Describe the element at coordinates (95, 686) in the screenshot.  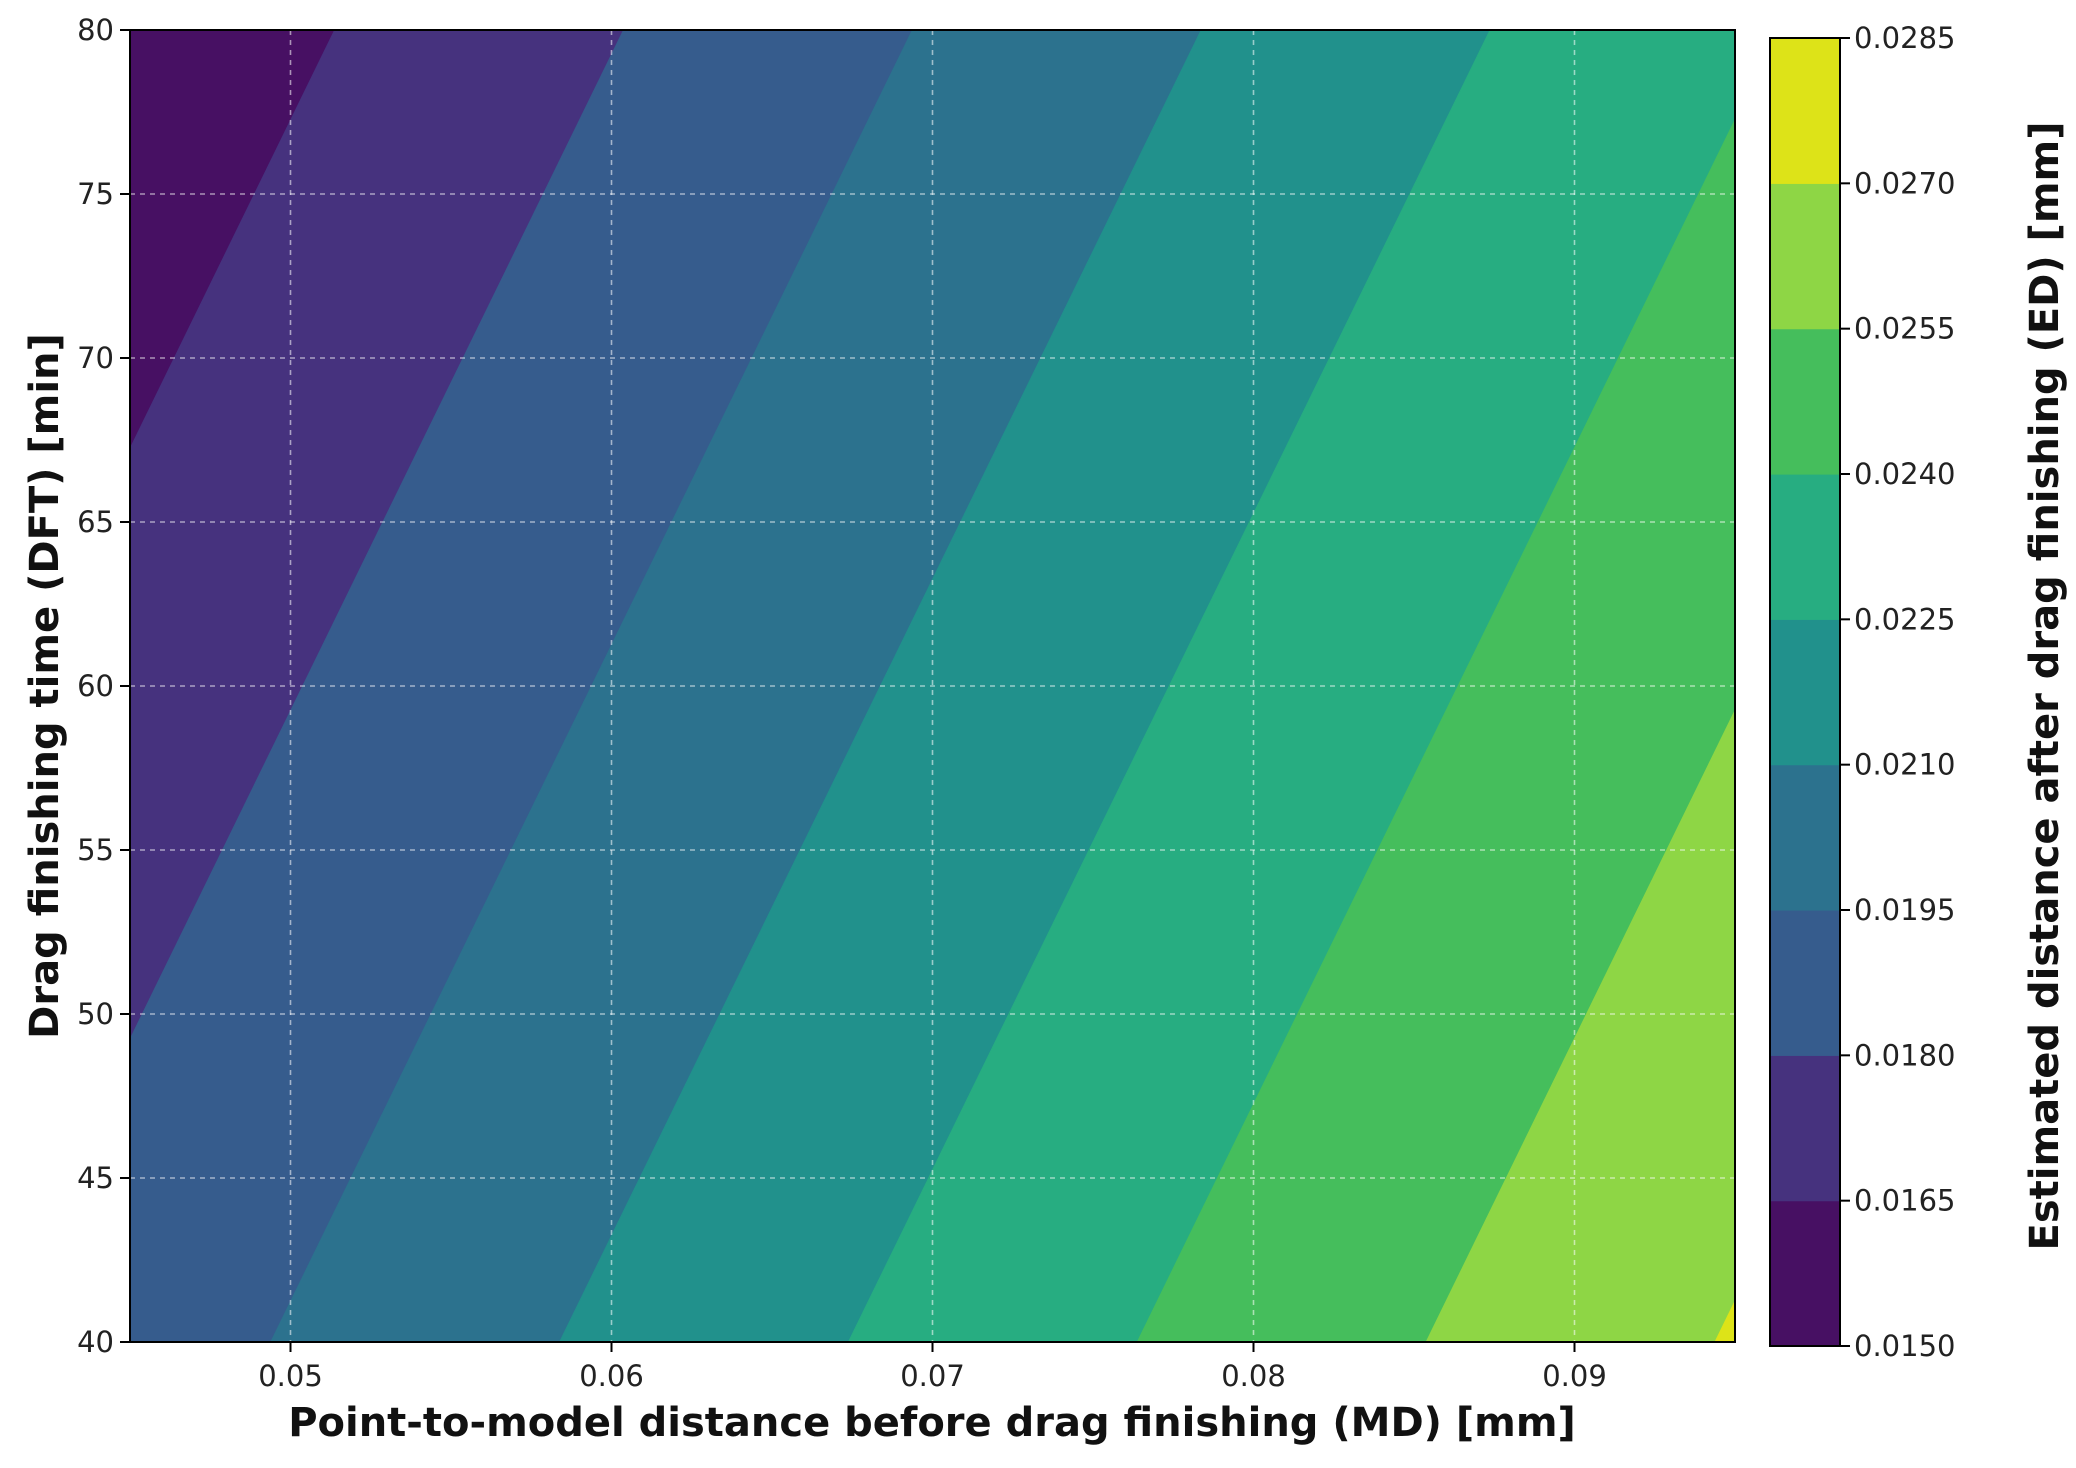
I see `y-tick-label: 60` at that location.